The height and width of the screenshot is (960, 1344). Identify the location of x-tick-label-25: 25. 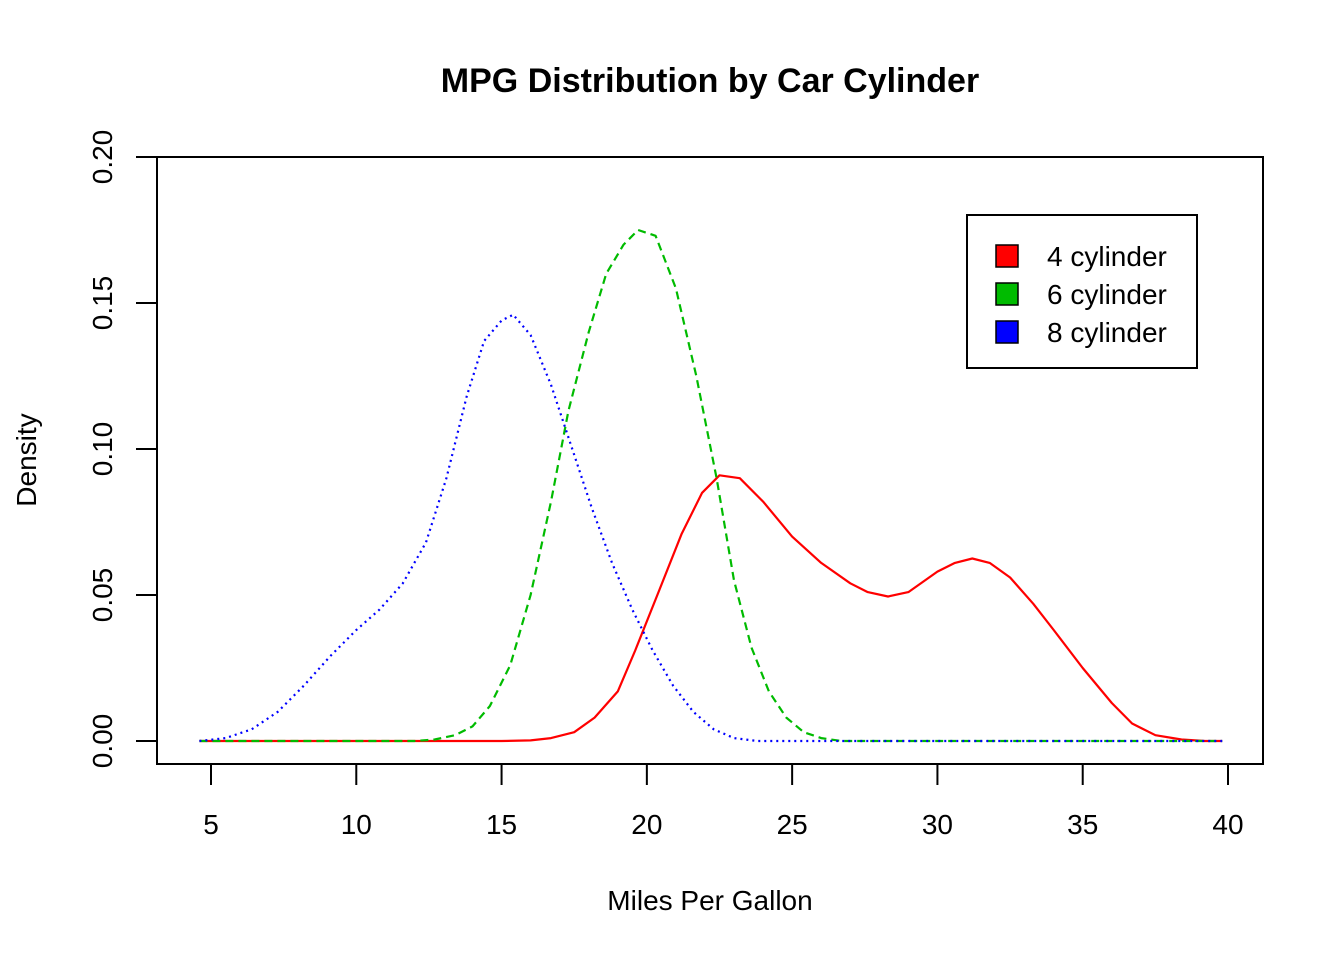
(792, 824).